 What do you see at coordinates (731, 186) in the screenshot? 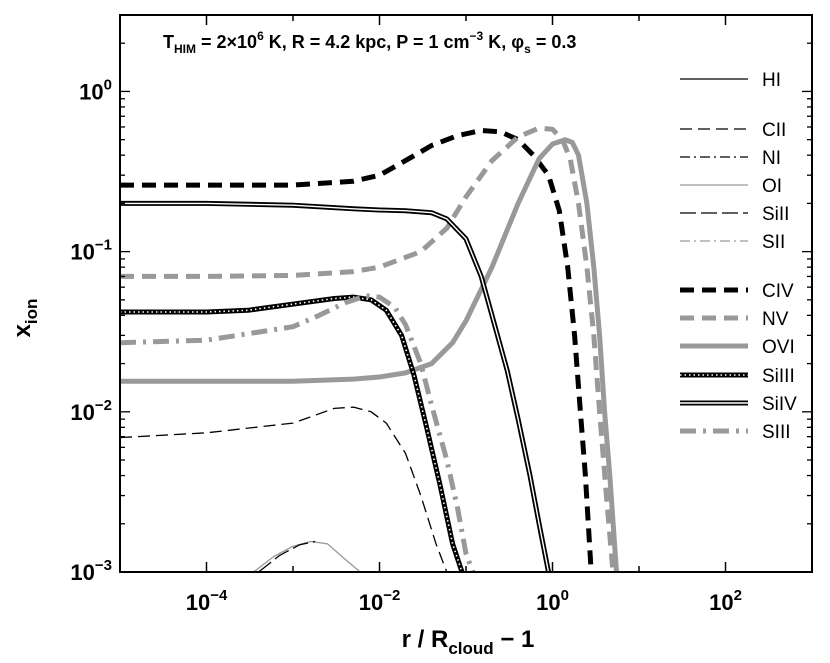
I see `legend-item-oi: OI` at bounding box center [731, 186].